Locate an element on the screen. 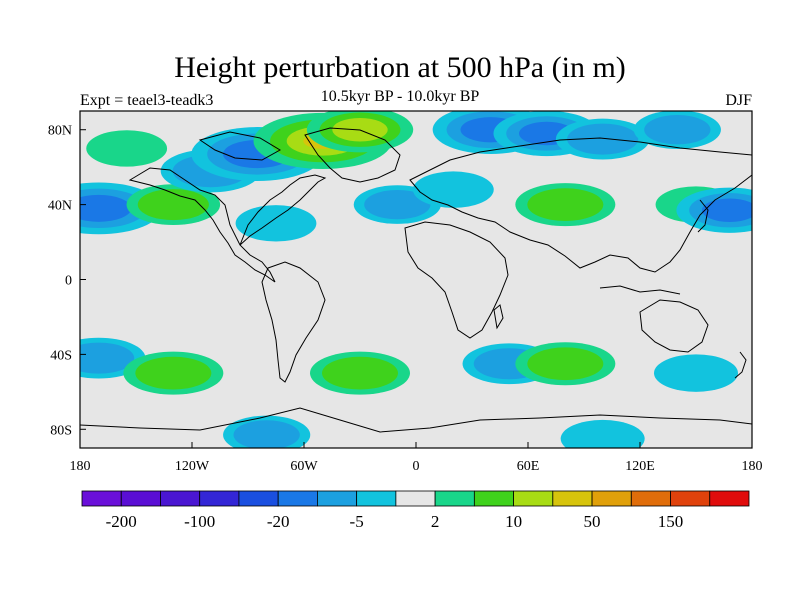 The height and width of the screenshot is (600, 800). coastline-north-america-east is located at coordinates (283, 210).